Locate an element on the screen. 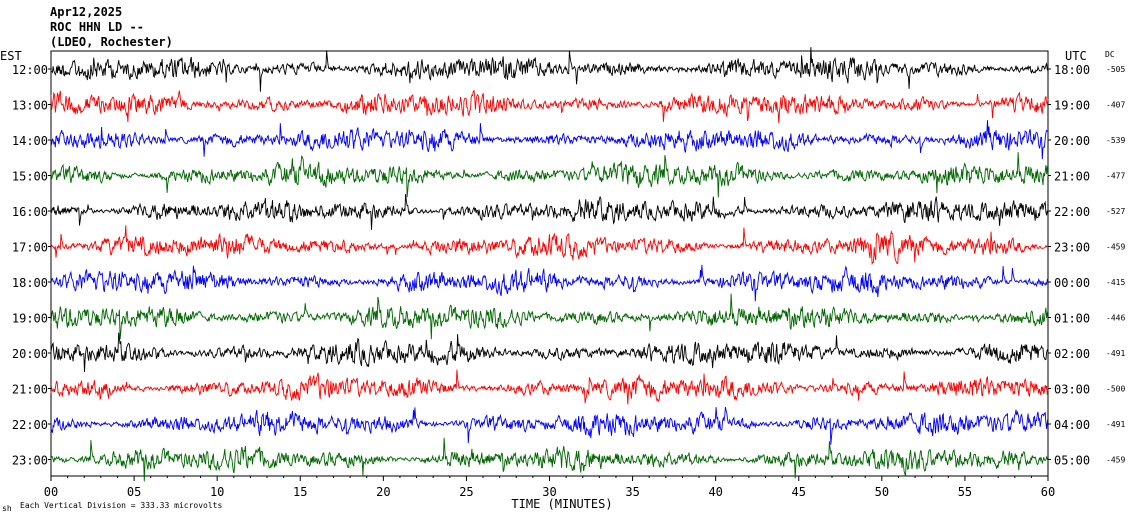 This screenshot has height=519, width=1130. dc-offset-label: -500 is located at coordinates (1115, 389).